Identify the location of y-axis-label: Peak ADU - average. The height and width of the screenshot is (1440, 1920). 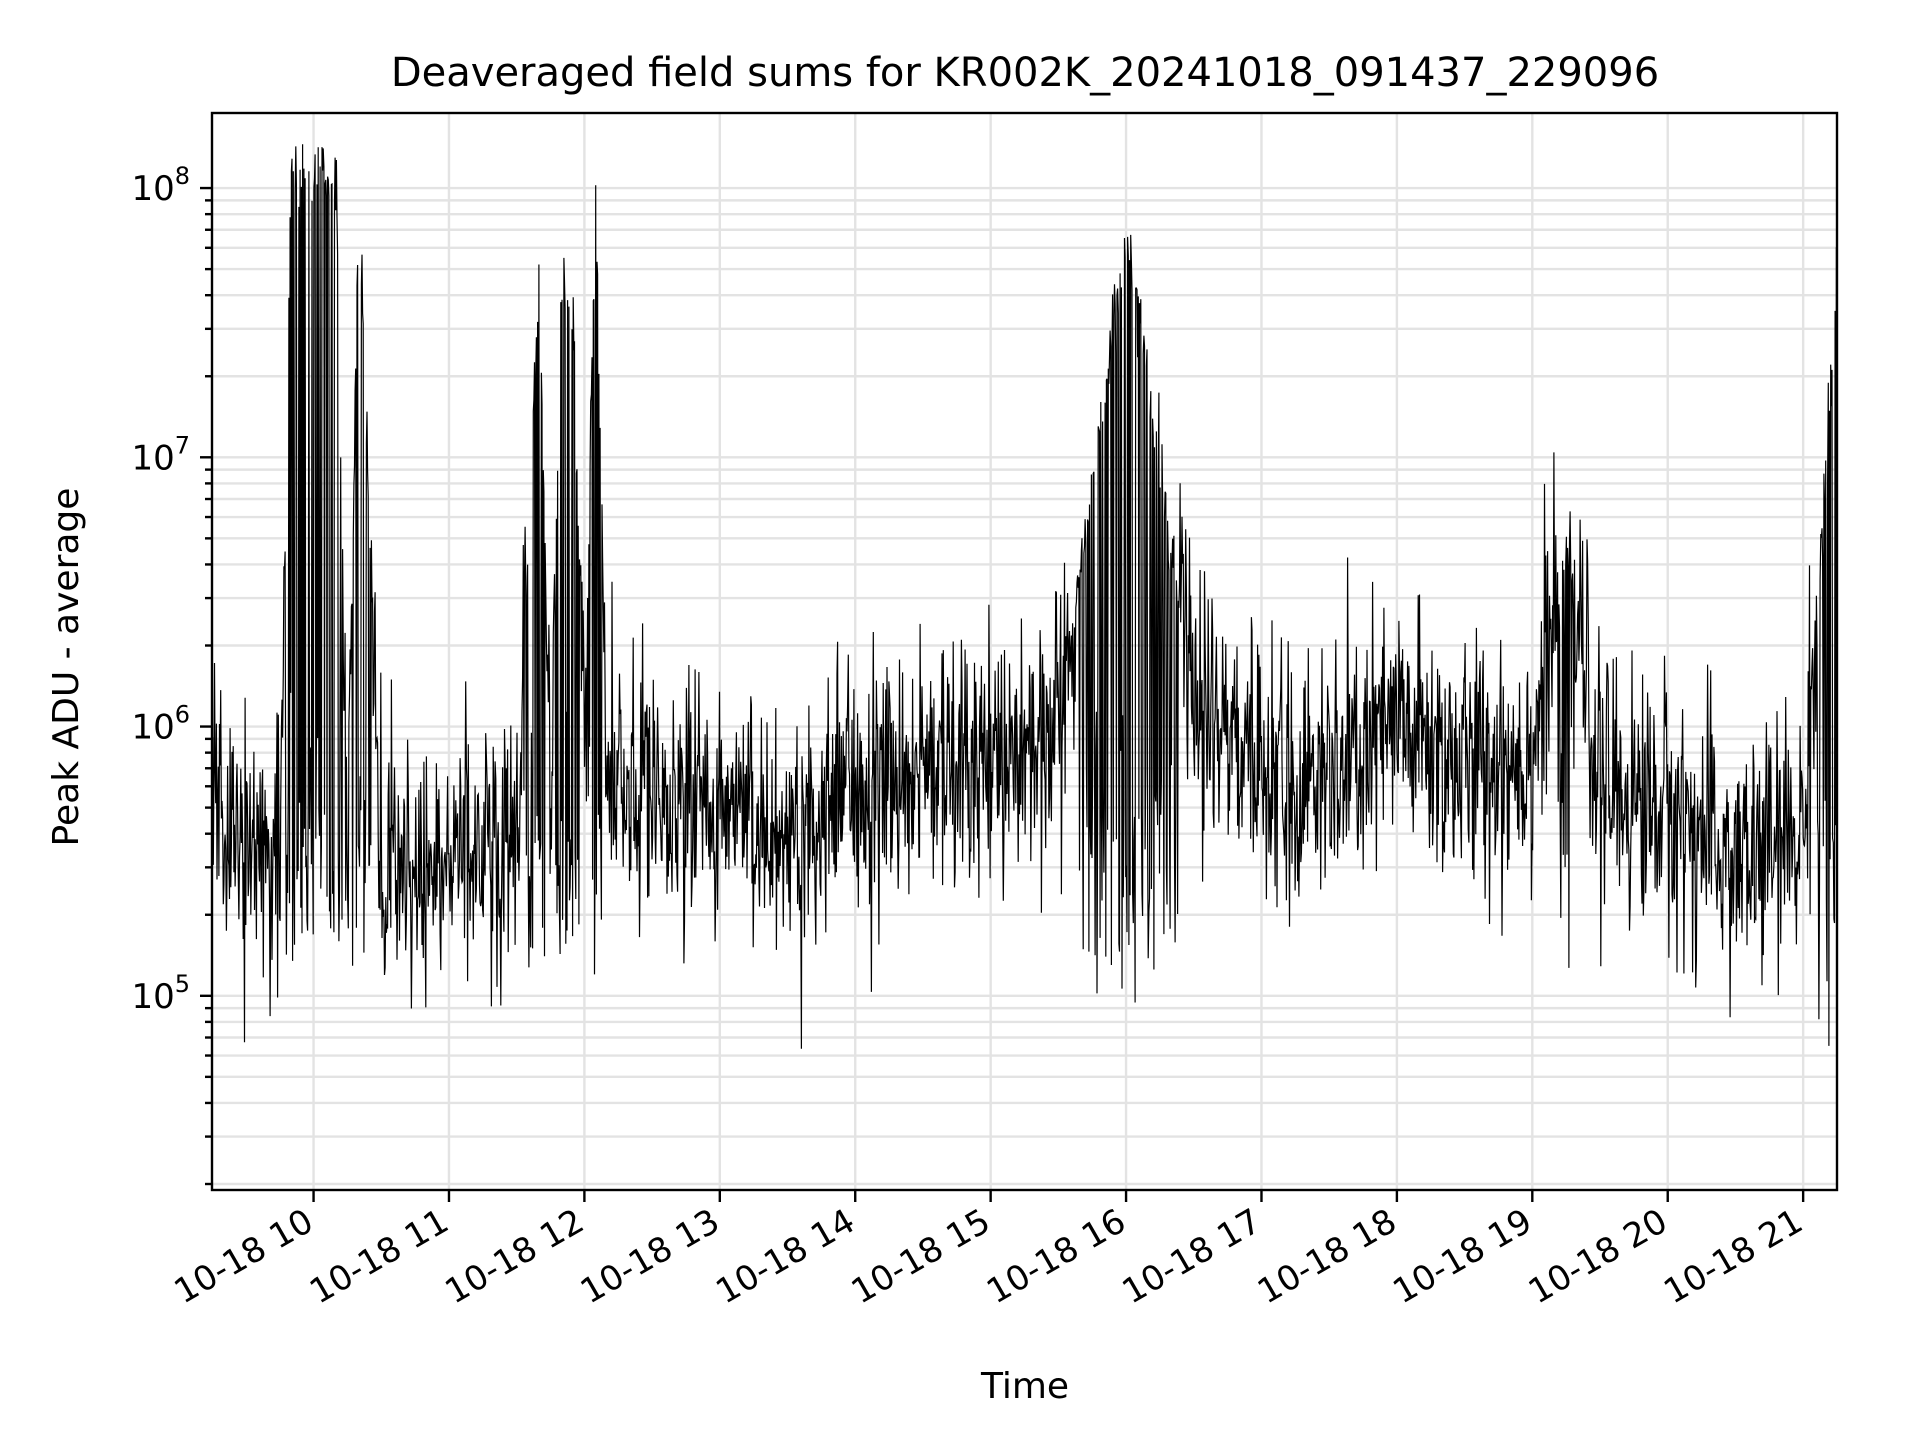
(66, 667).